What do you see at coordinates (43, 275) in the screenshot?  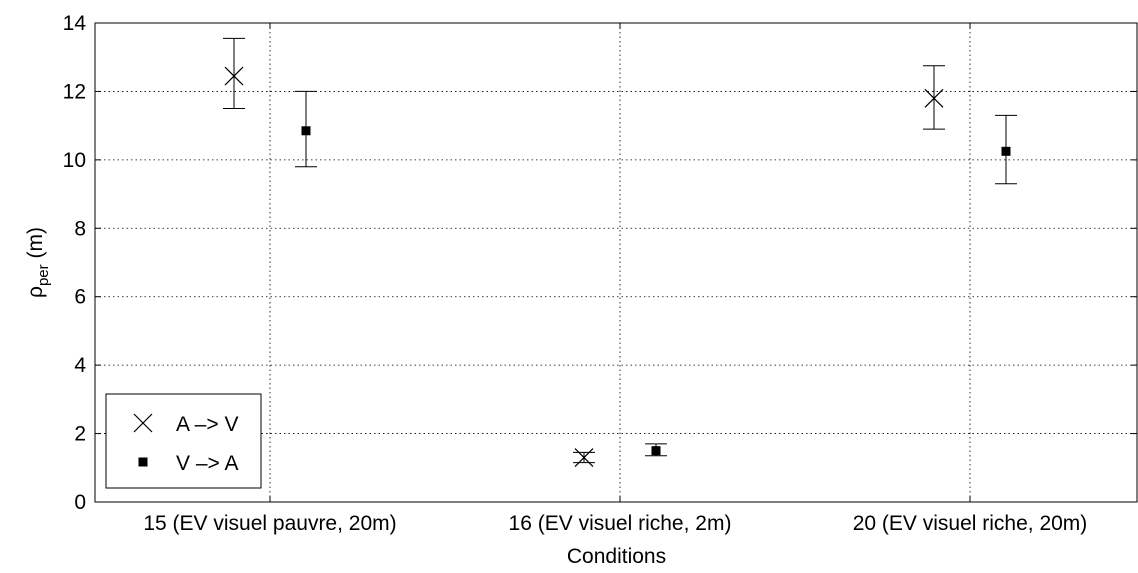 I see `y-axis-title-subscript: per` at bounding box center [43, 275].